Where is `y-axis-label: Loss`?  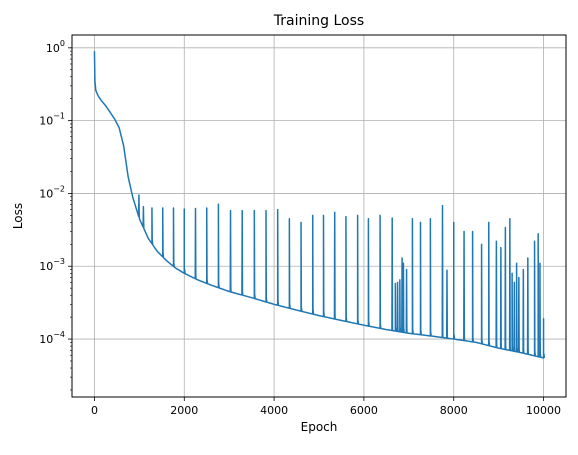
y-axis-label: Loss is located at coordinates (18, 216).